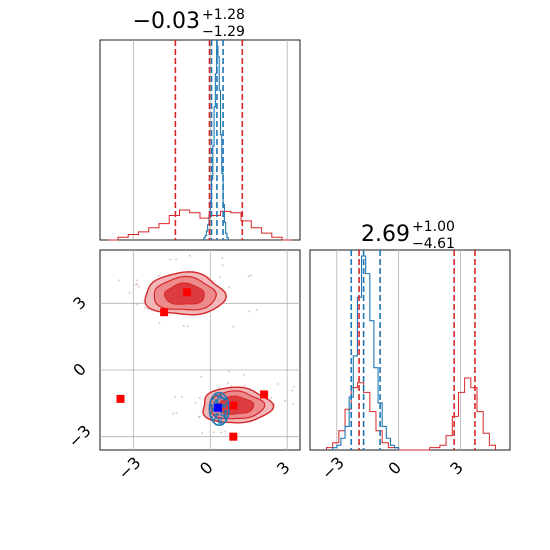 This screenshot has height=550, width=550. What do you see at coordinates (200, 225) in the screenshot?
I see `hist-param1-prior` at bounding box center [200, 225].